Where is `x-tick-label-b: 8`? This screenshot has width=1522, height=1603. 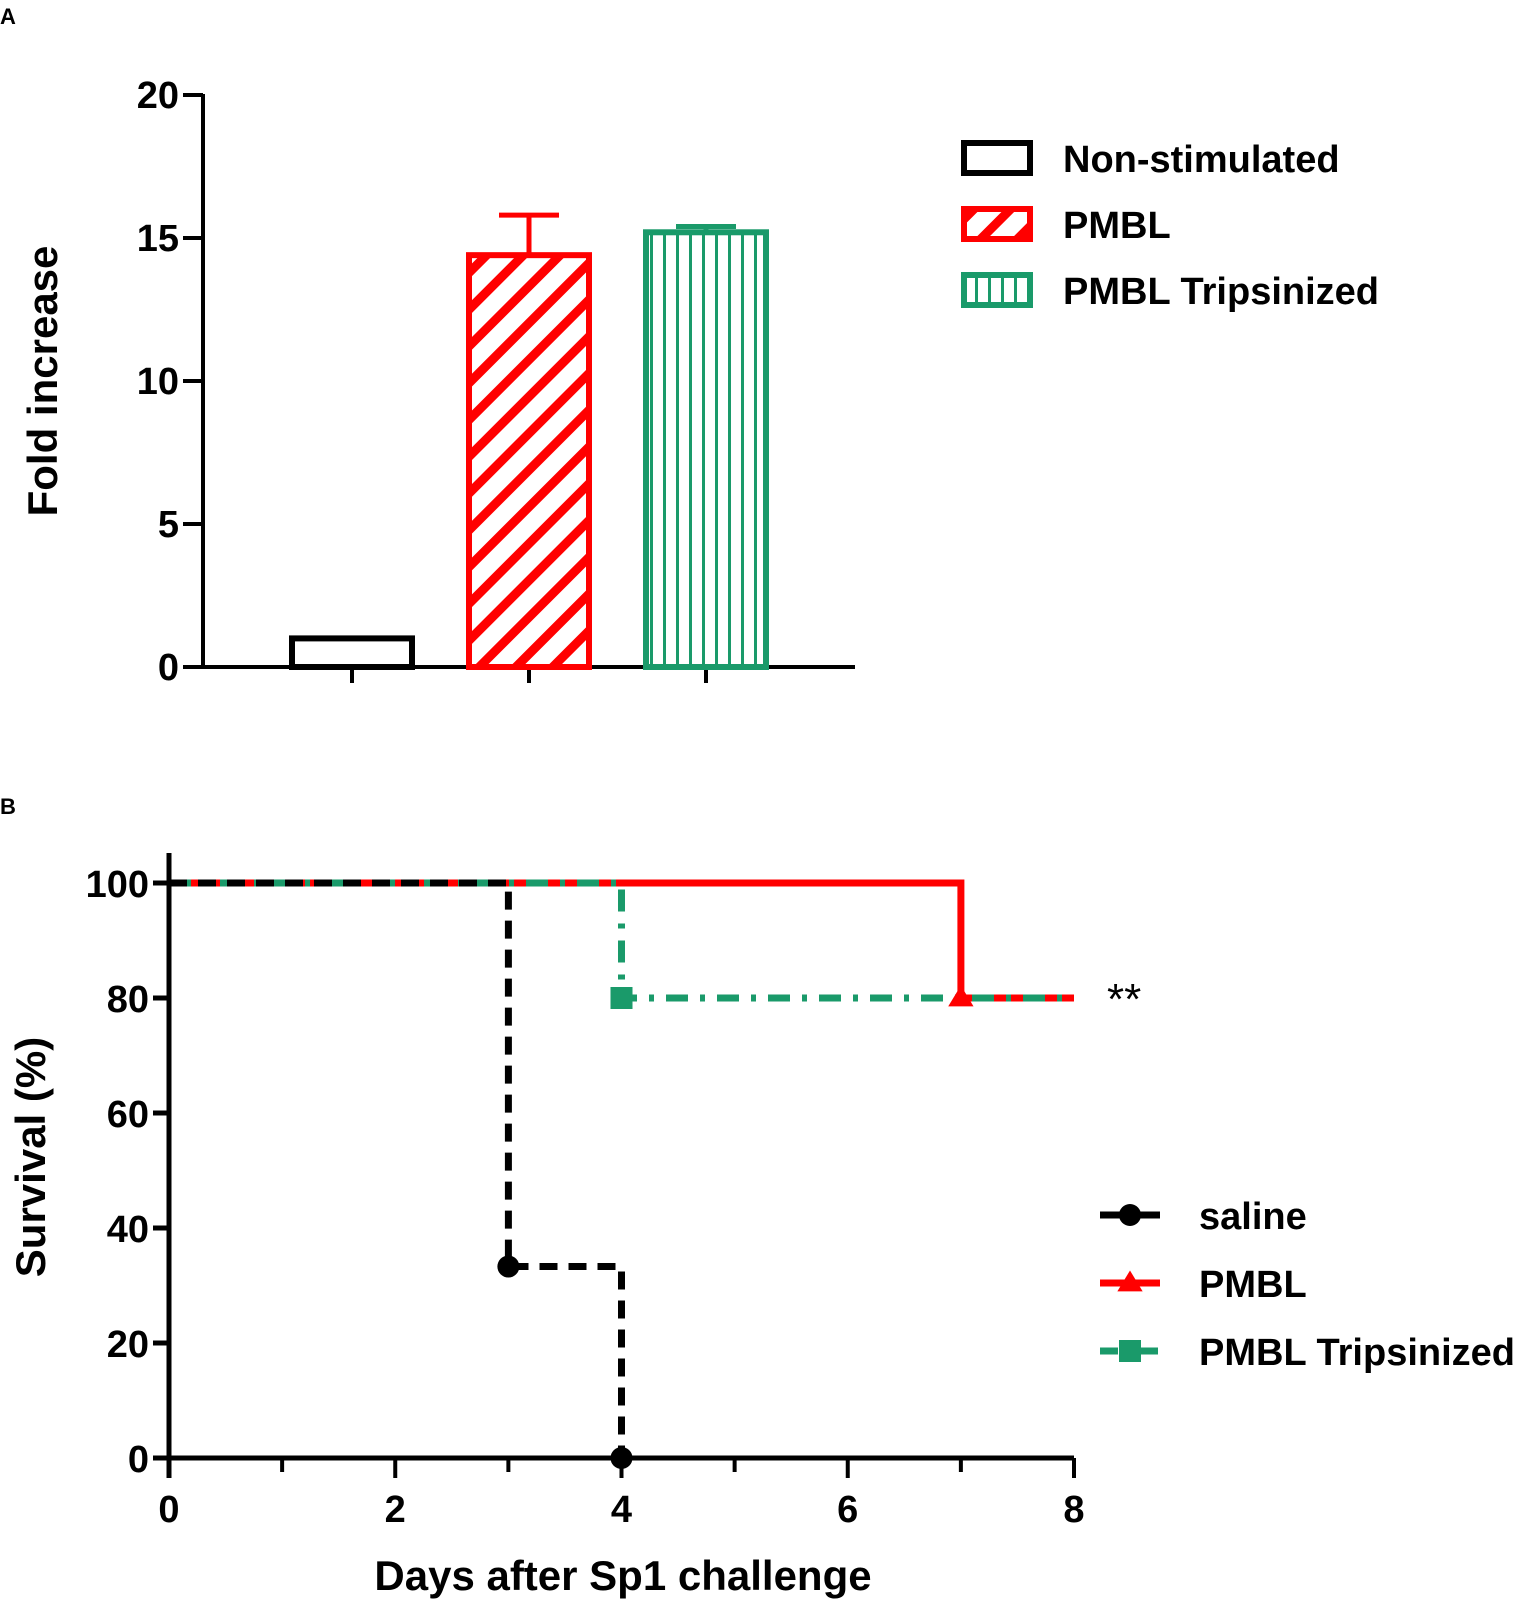 x-tick-label-b: 8 is located at coordinates (1073, 1510).